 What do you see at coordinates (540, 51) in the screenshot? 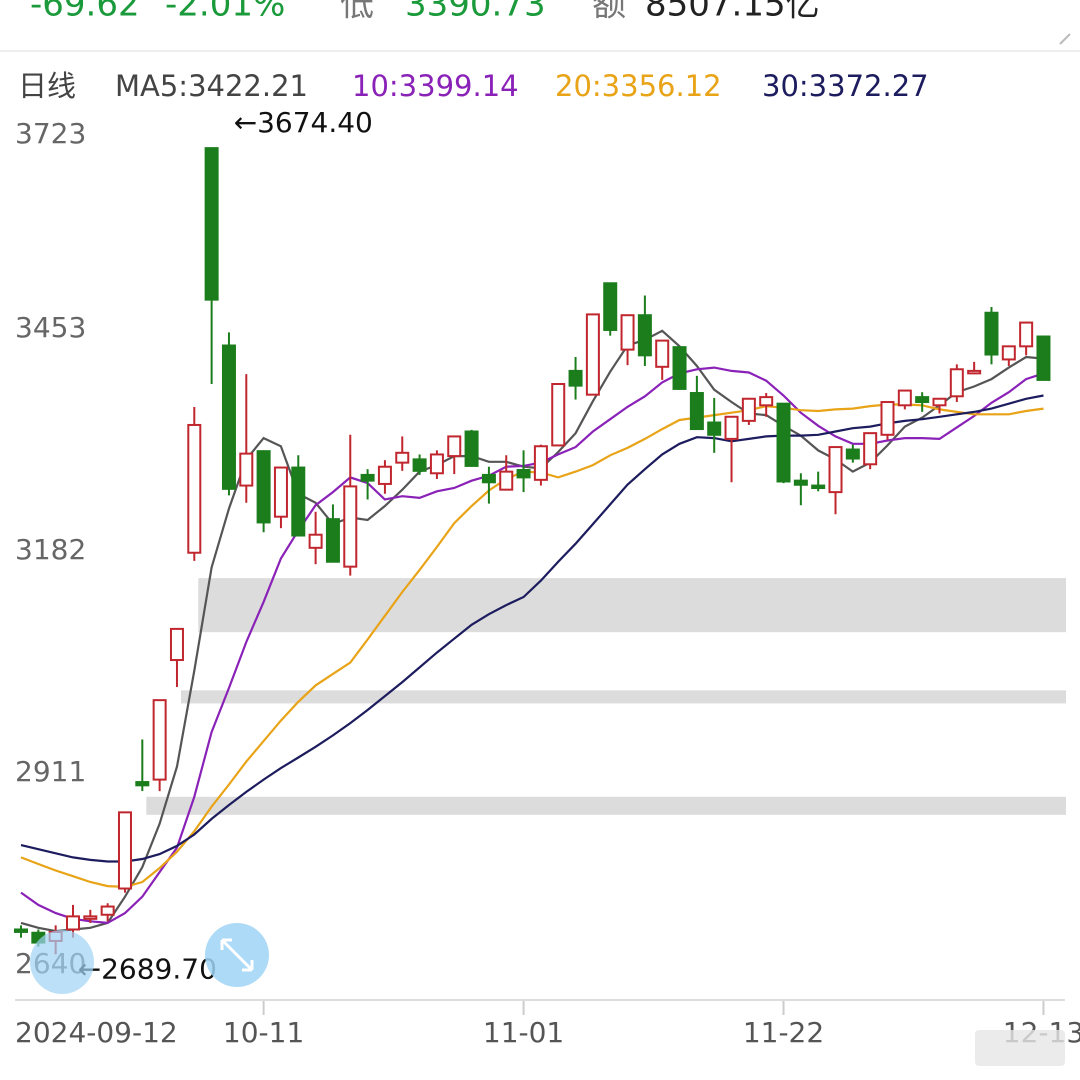
I see `divider` at bounding box center [540, 51].